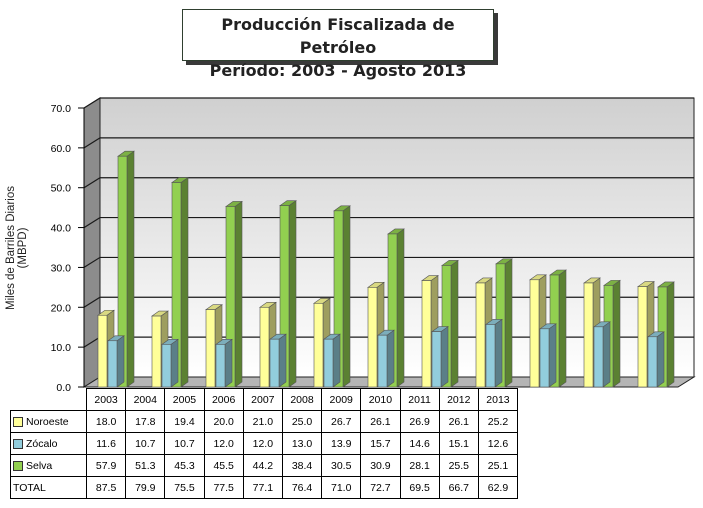 The width and height of the screenshot is (703, 508). What do you see at coordinates (184, 421) in the screenshot?
I see `data-label: 19.4` at bounding box center [184, 421].